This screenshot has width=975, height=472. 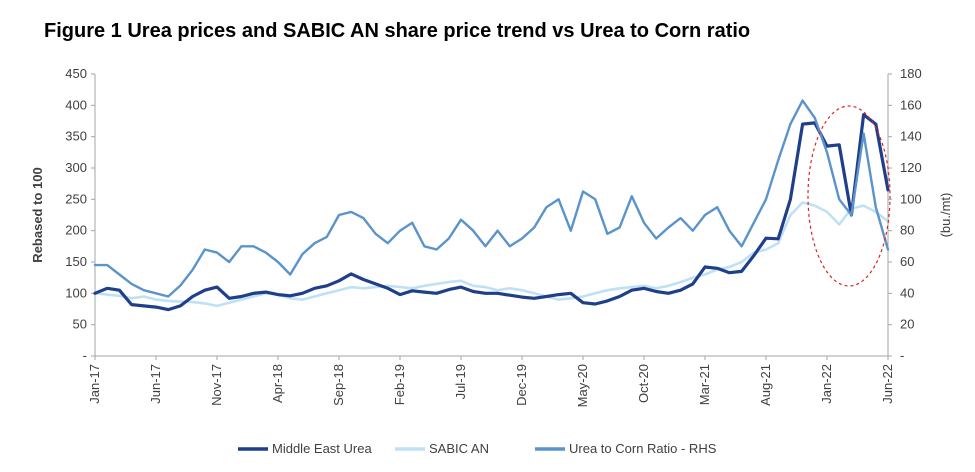 I want to click on x-tick-label: Oct-20, so click(x=643, y=383).